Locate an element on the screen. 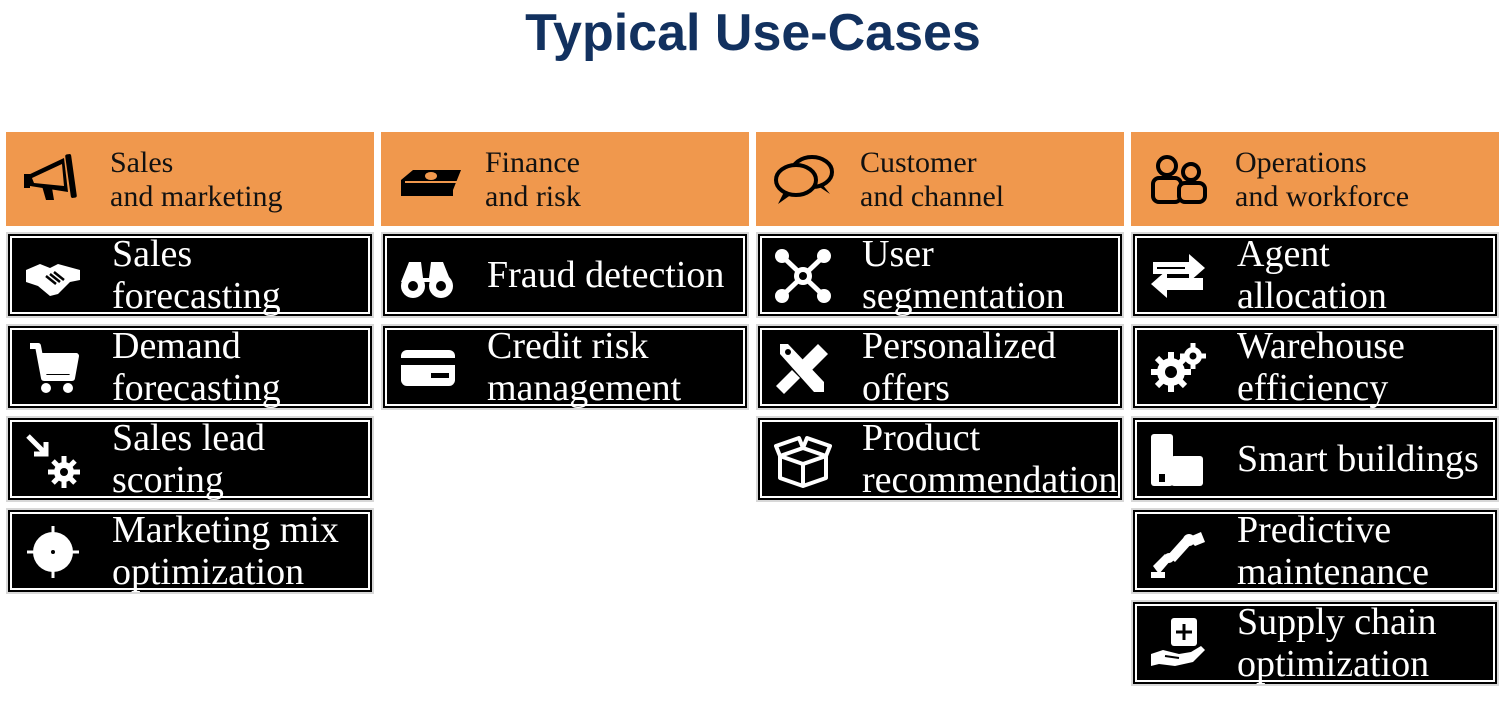 The width and height of the screenshot is (1506, 706). use-case-product-recommendation: Product recommendation is located at coordinates (940, 459).